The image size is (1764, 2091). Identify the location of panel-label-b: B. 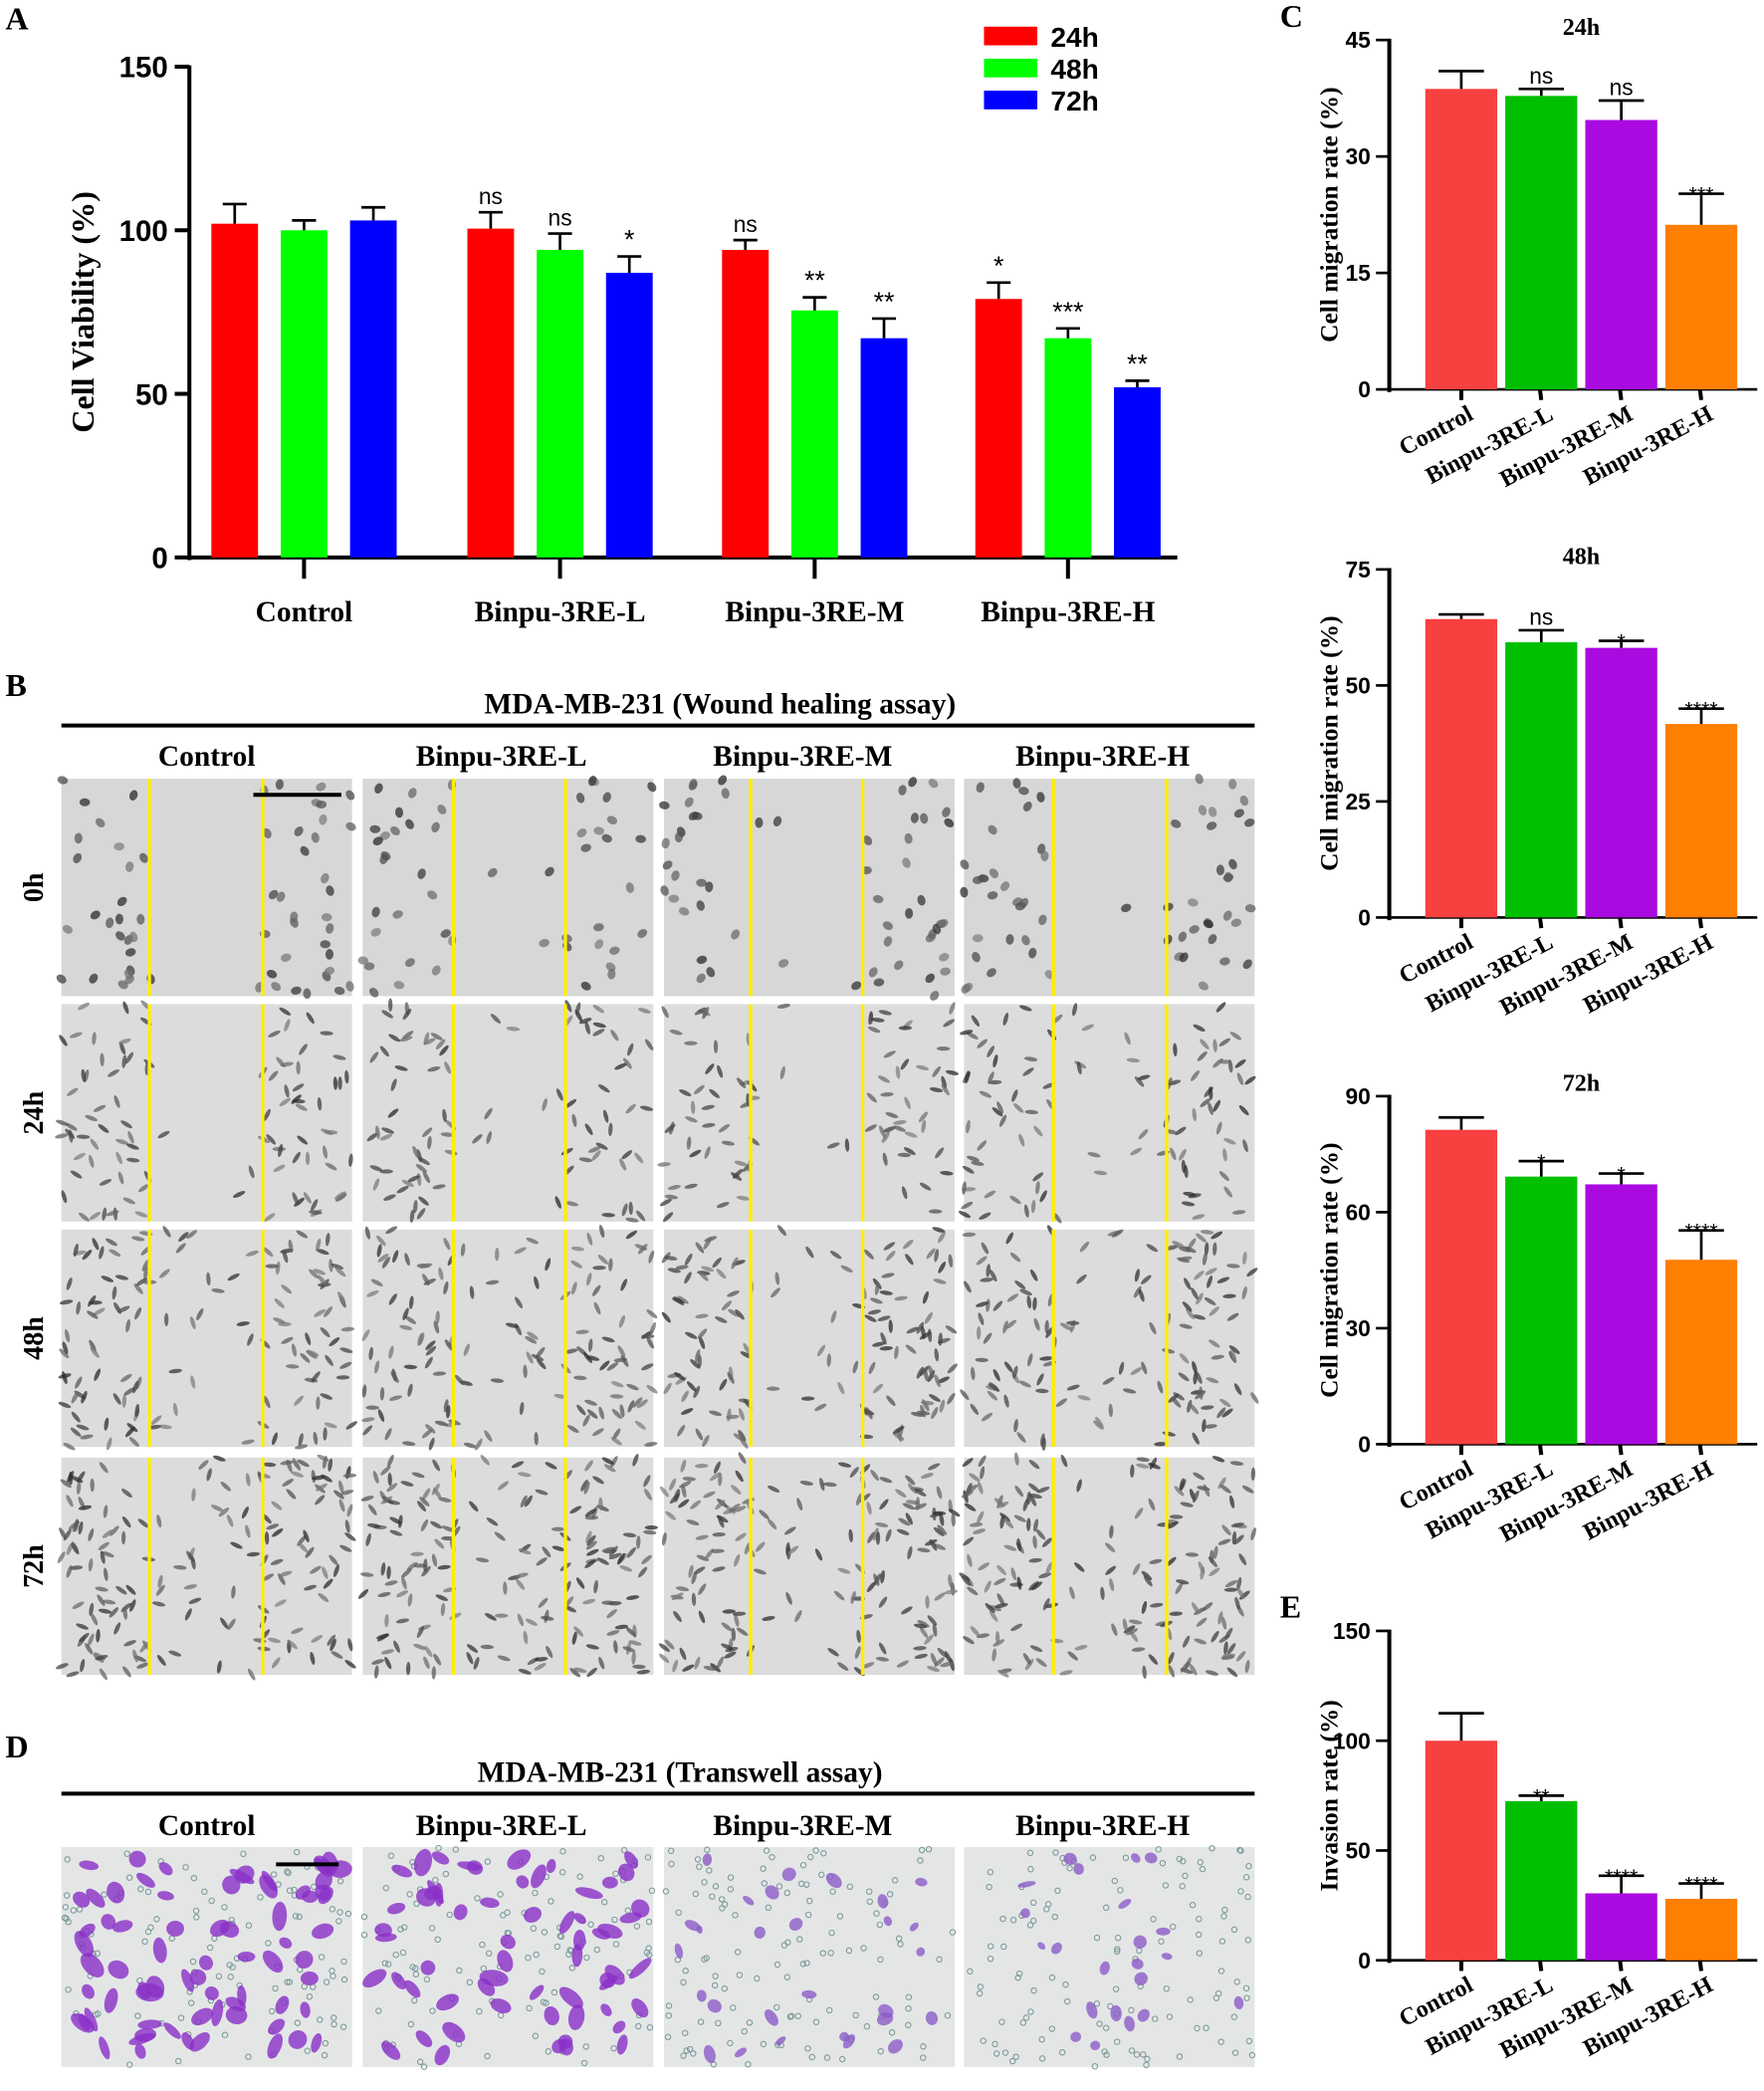
(16, 685).